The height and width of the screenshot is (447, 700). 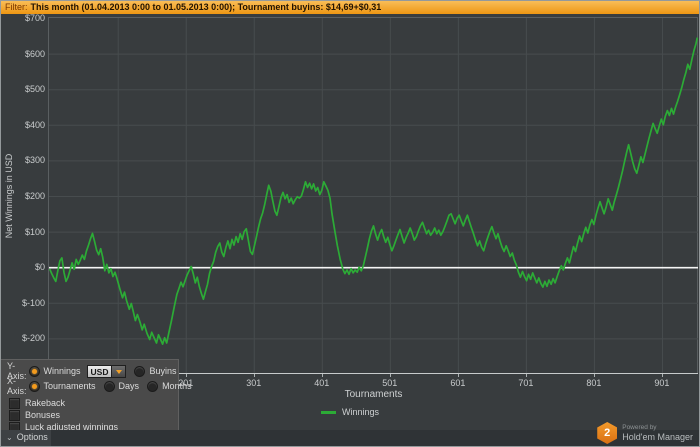 I want to click on checkbox-bonuses, so click(x=14, y=415).